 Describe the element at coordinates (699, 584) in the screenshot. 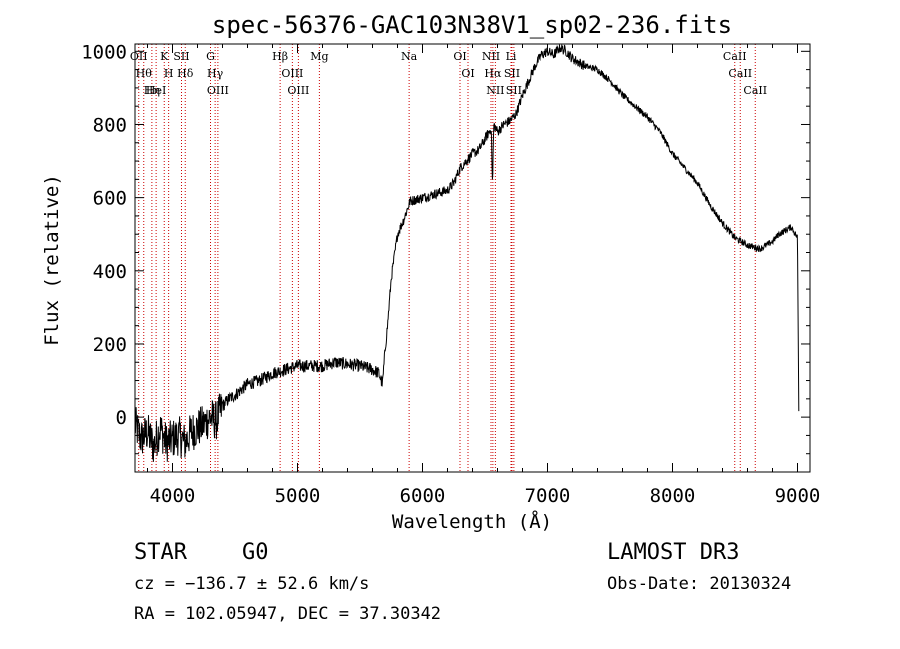

I see `observation-date: Obs-Date: 20130324` at that location.